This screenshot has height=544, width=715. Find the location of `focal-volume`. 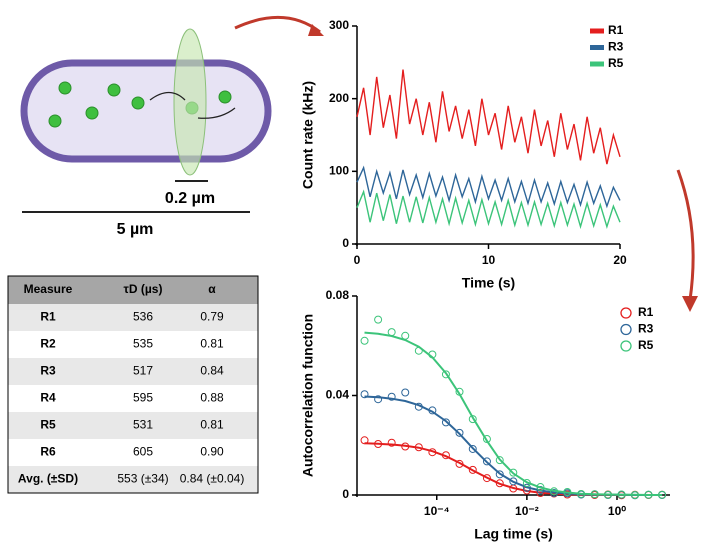

focal-volume is located at coordinates (190, 102).